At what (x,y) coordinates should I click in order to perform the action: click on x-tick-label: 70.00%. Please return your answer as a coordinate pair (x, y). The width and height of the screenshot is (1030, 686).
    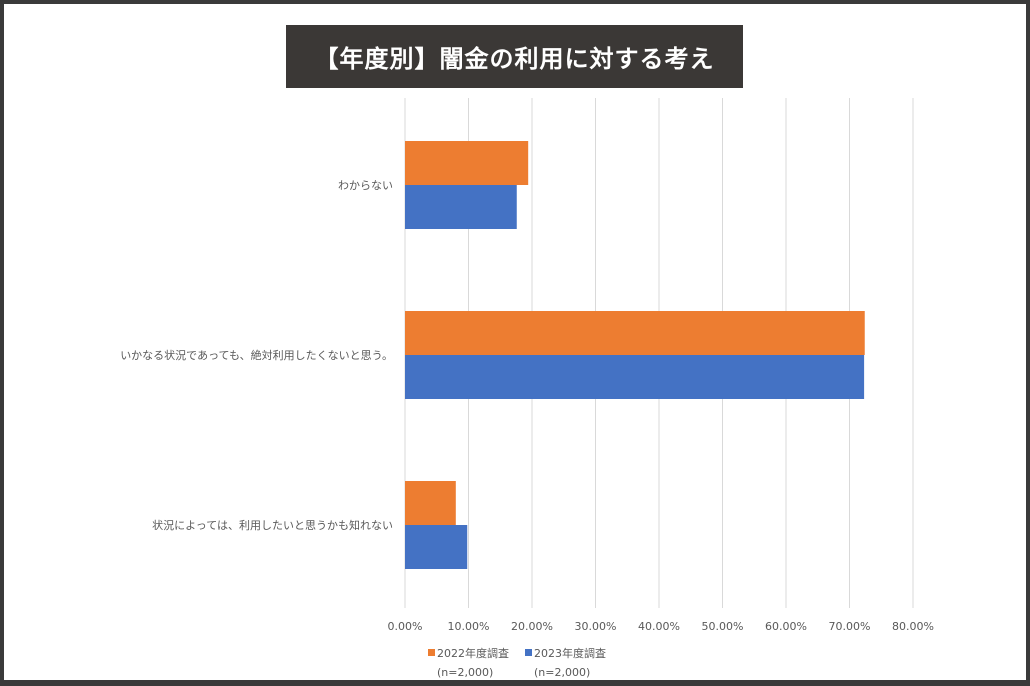
    Looking at the image, I should click on (850, 626).